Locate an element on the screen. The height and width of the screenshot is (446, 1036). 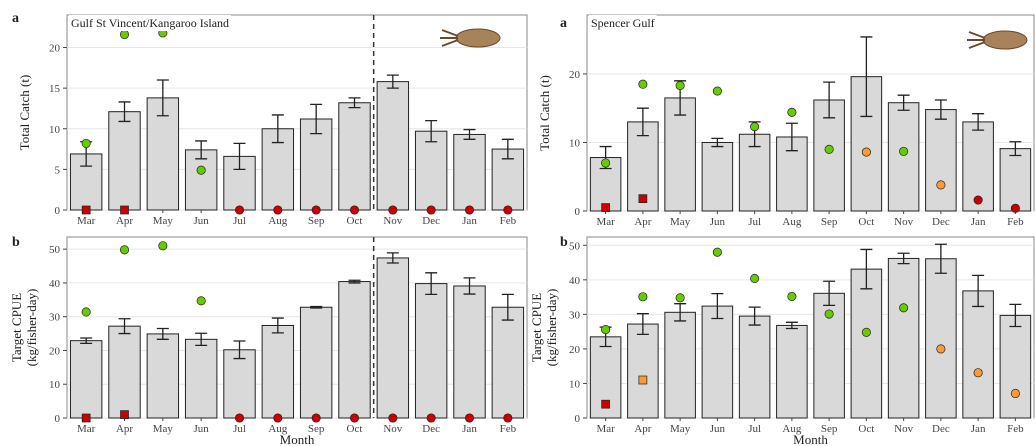
y-tick-label: 20 is located at coordinates (55, 49).